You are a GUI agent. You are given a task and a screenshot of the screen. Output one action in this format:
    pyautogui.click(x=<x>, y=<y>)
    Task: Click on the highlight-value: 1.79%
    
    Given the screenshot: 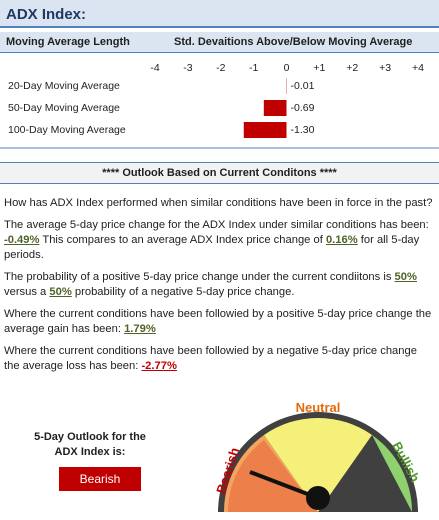 What is the action you would take?
    pyautogui.click(x=140, y=329)
    